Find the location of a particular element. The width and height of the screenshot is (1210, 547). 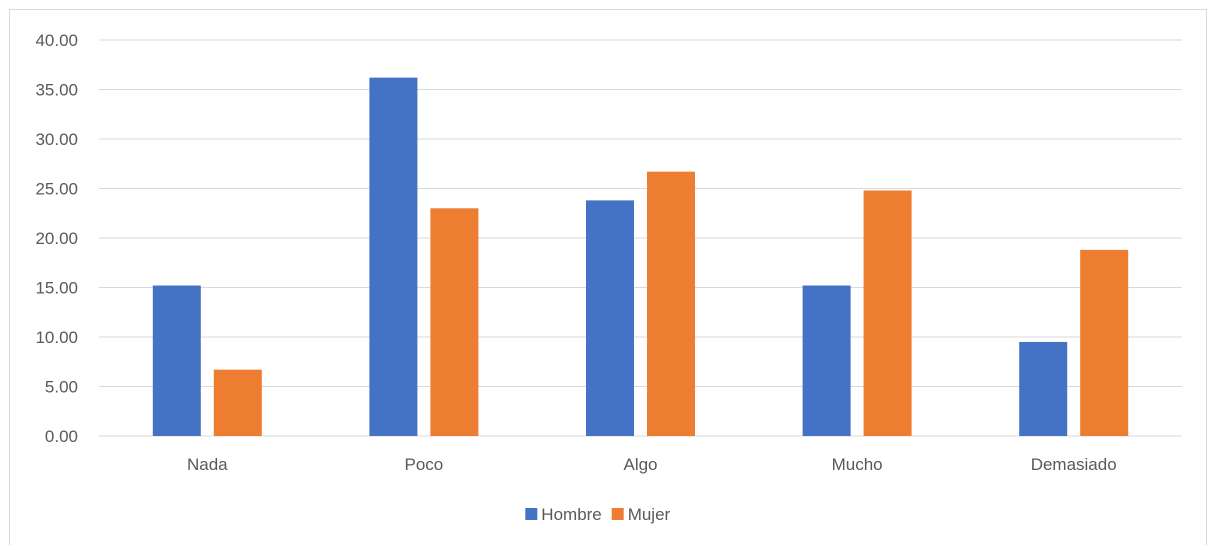

x-tick-label: Nada is located at coordinates (207, 464).